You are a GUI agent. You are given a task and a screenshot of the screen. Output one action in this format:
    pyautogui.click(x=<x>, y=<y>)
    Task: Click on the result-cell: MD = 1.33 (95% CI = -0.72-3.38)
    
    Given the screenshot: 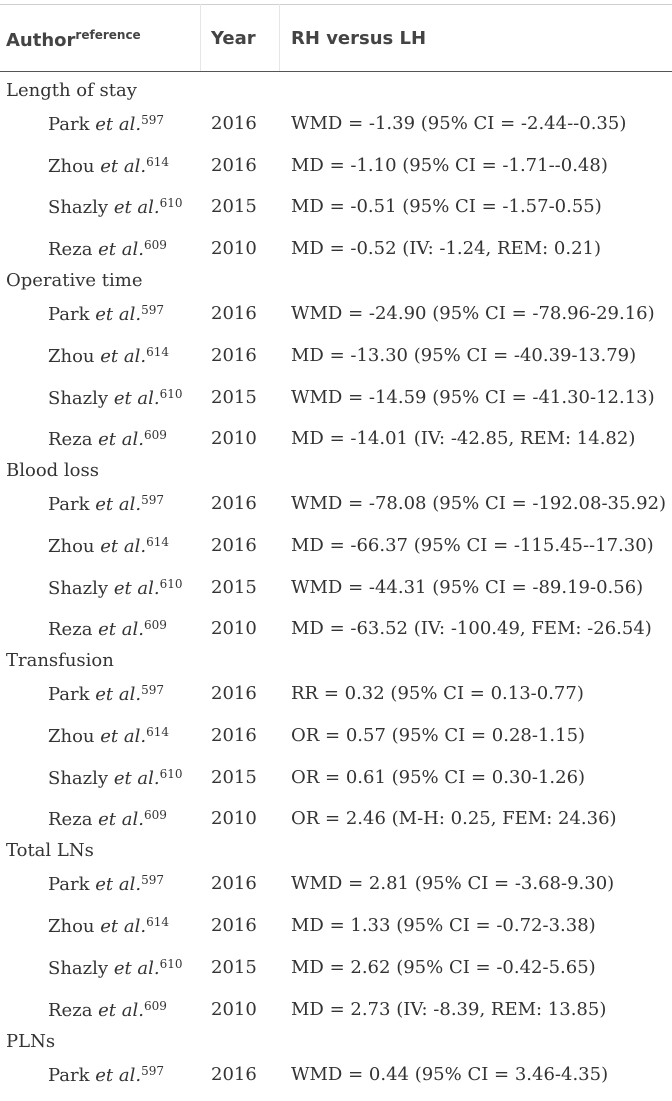 What is the action you would take?
    pyautogui.click(x=443, y=926)
    